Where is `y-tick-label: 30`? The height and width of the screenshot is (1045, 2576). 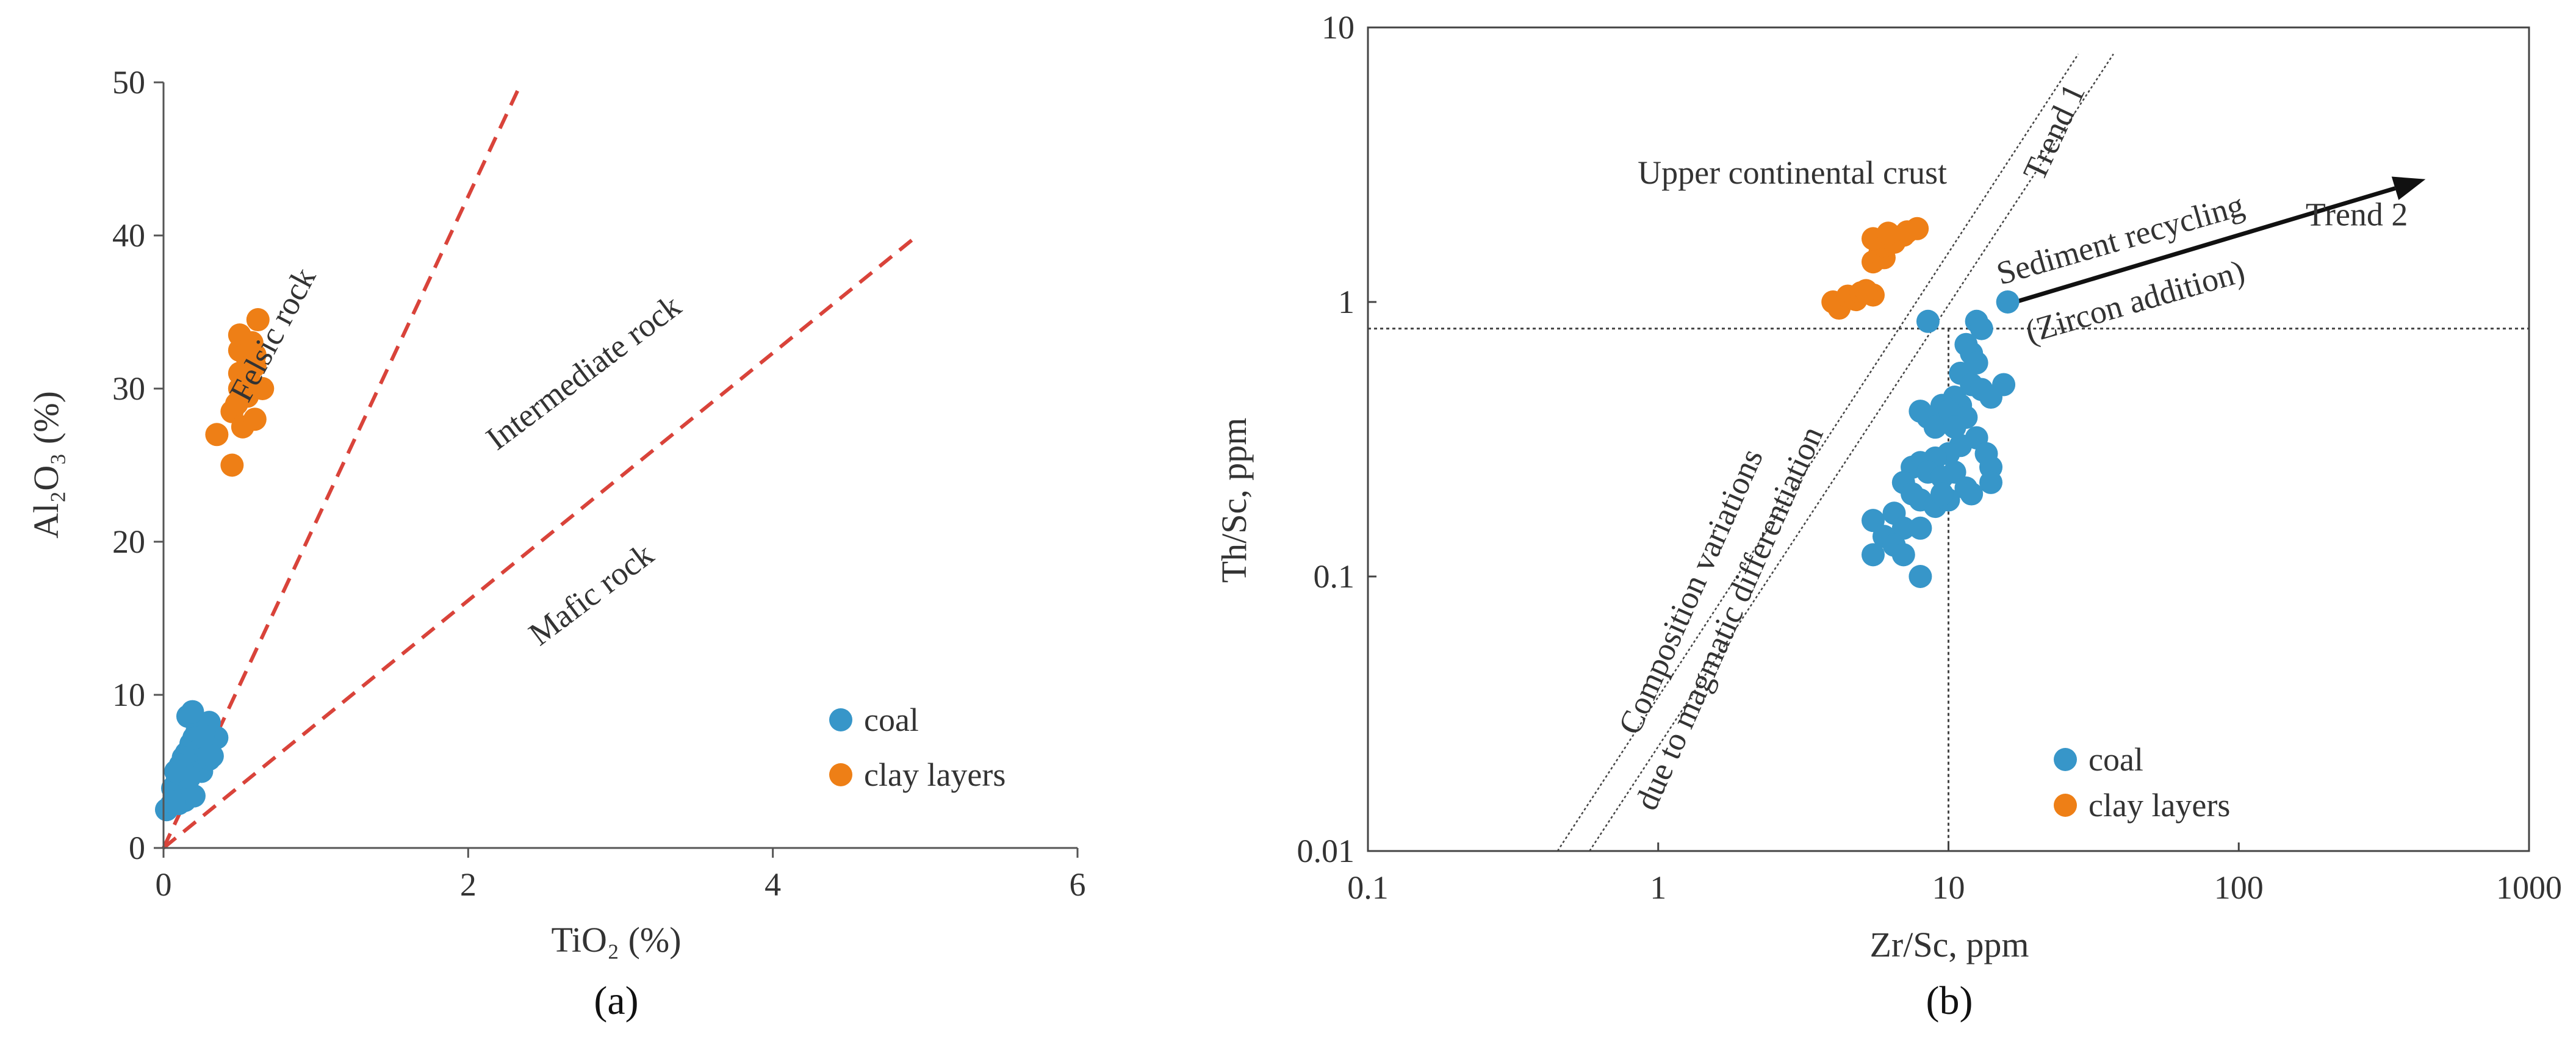 y-tick-label: 30 is located at coordinates (128, 388).